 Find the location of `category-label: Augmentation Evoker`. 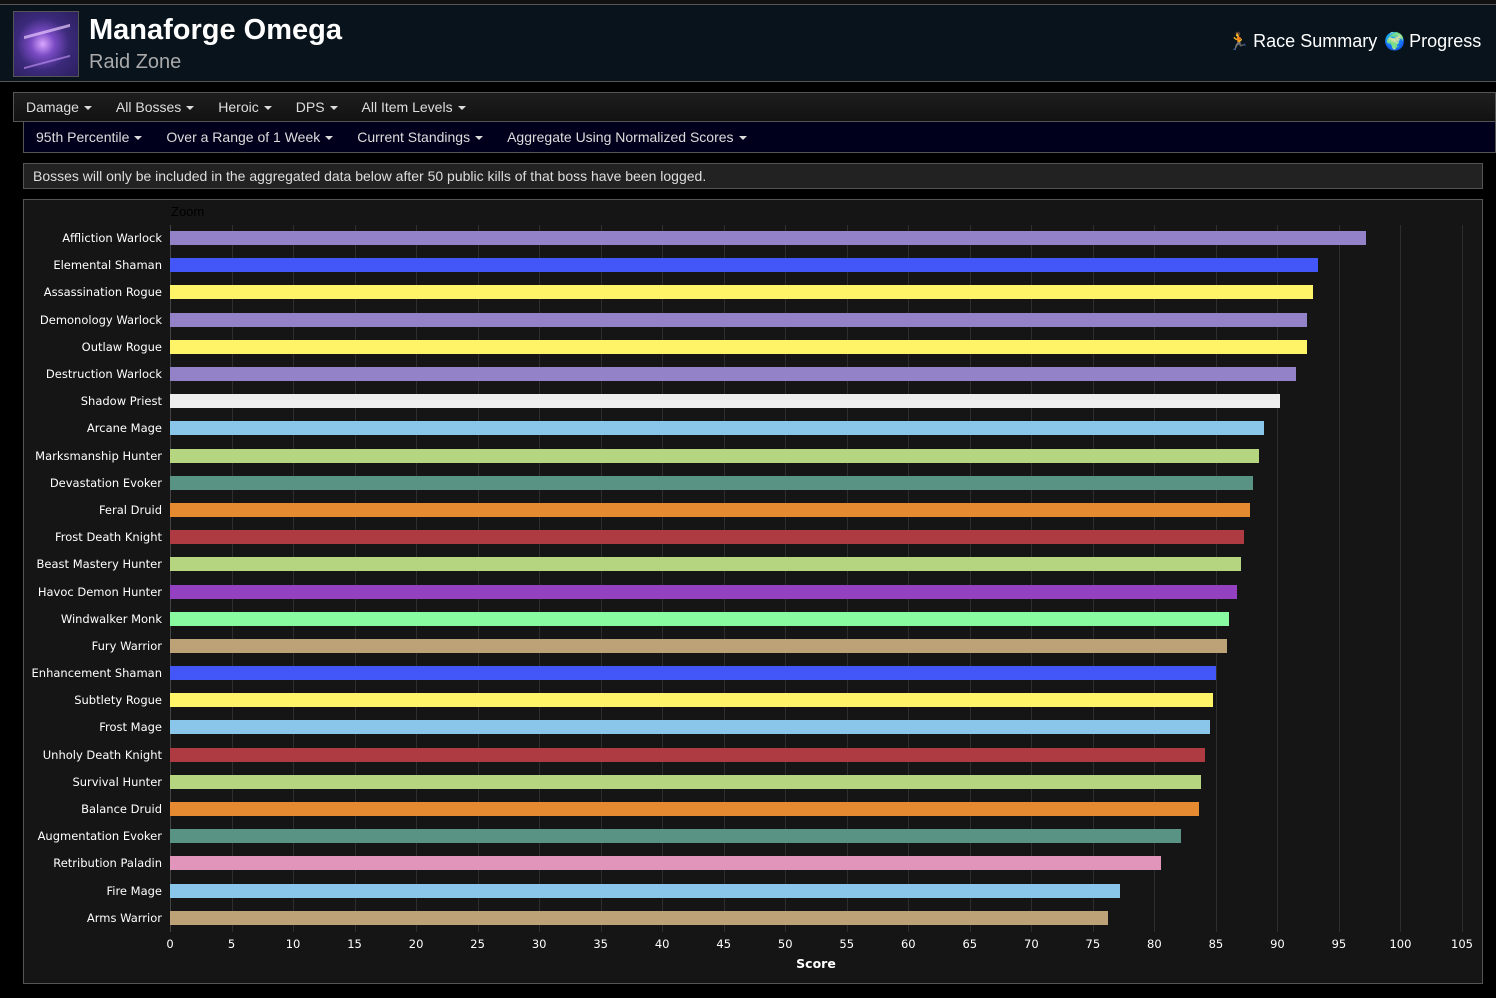

category-label: Augmentation Evoker is located at coordinates (99, 836).